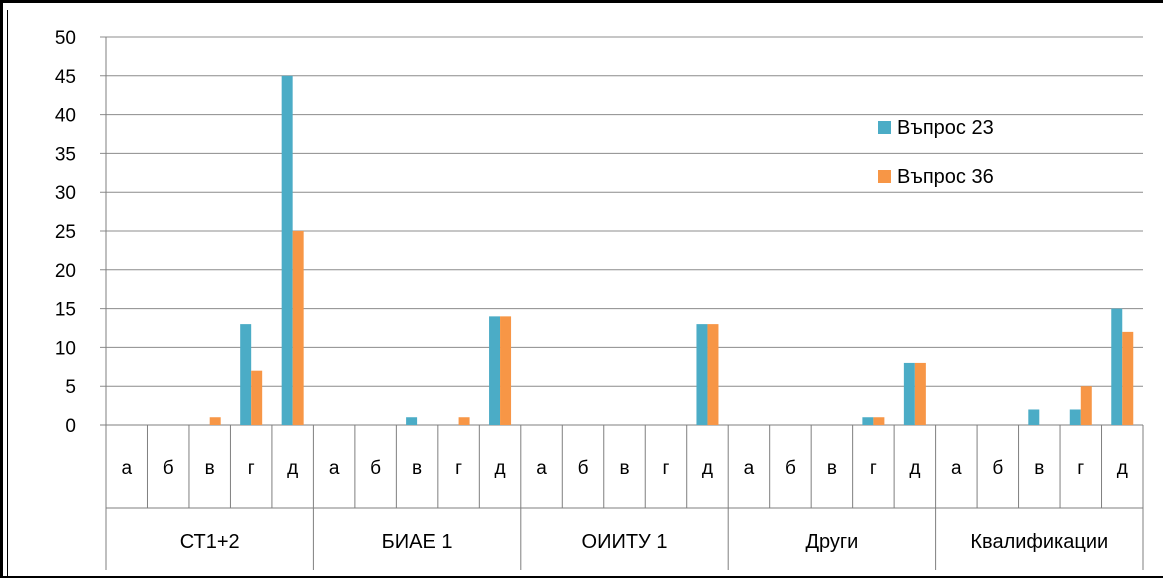  I want to click on y-tick-label: 10, so click(65, 348).